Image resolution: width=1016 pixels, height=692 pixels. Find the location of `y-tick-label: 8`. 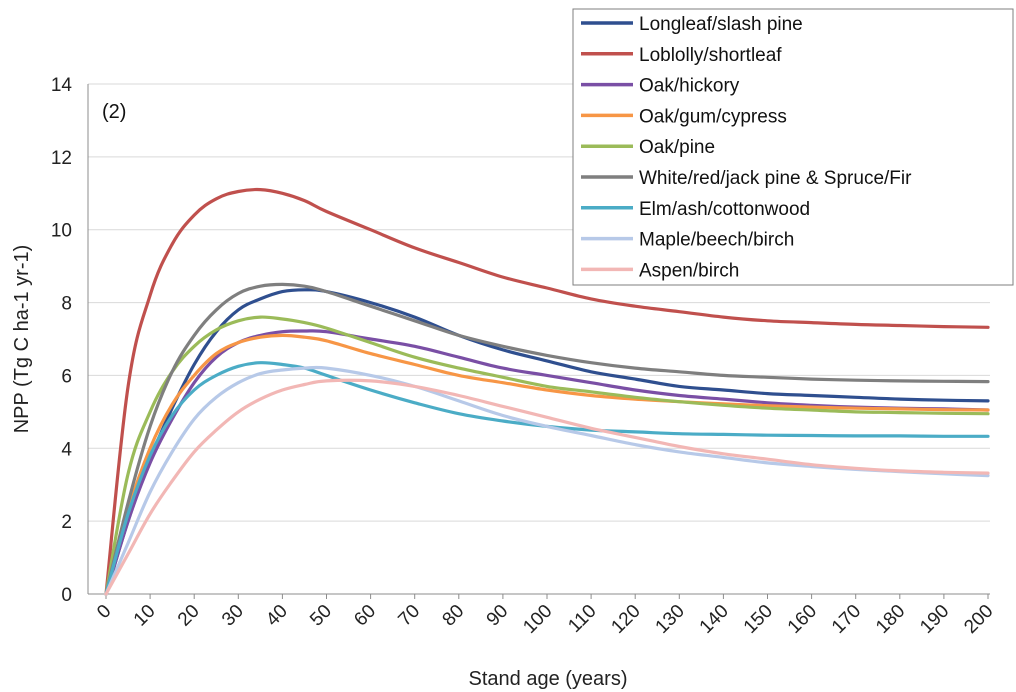

y-tick-label: 8 is located at coordinates (66, 304).